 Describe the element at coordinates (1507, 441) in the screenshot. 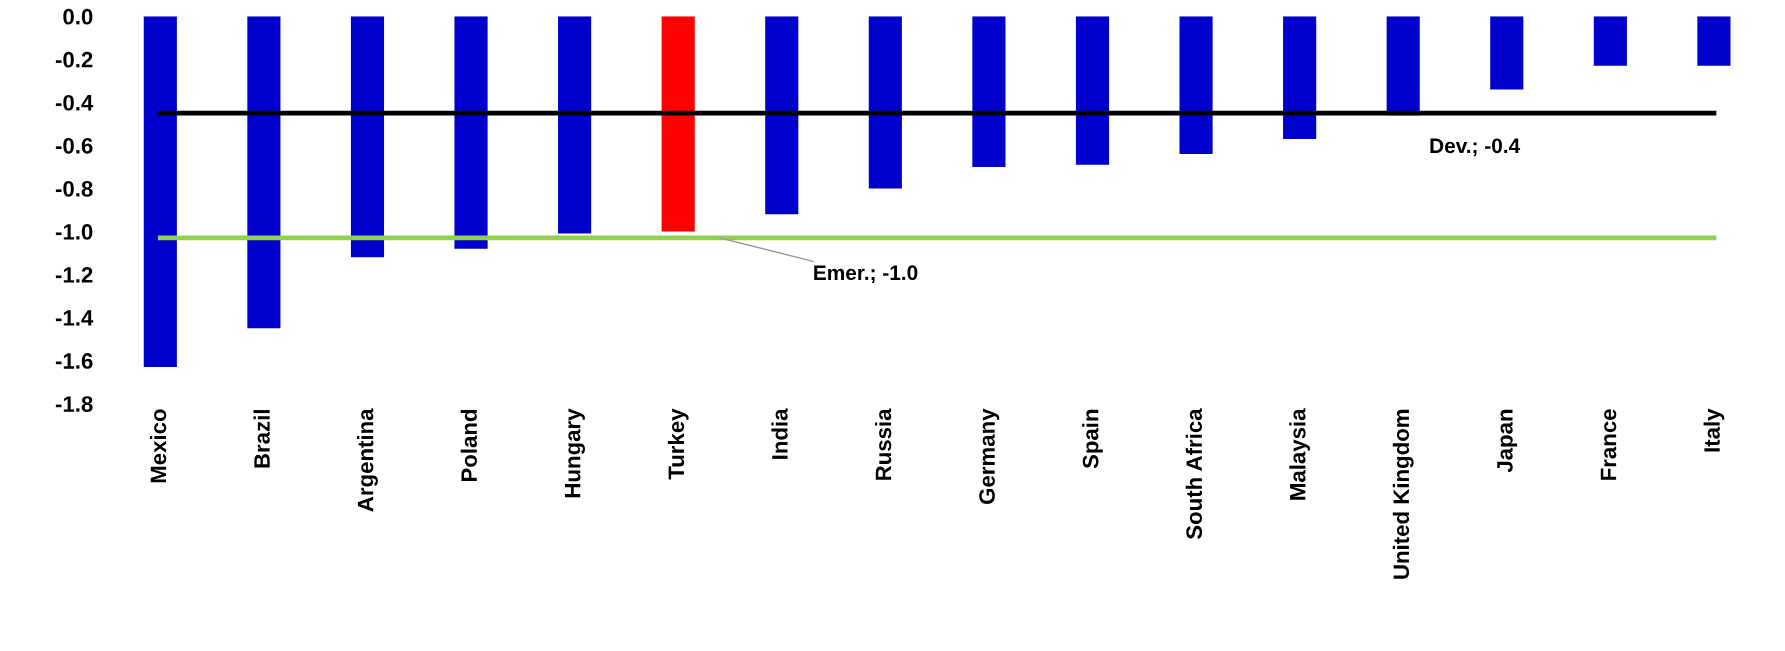

I see `x-tick-label: Japan` at that location.